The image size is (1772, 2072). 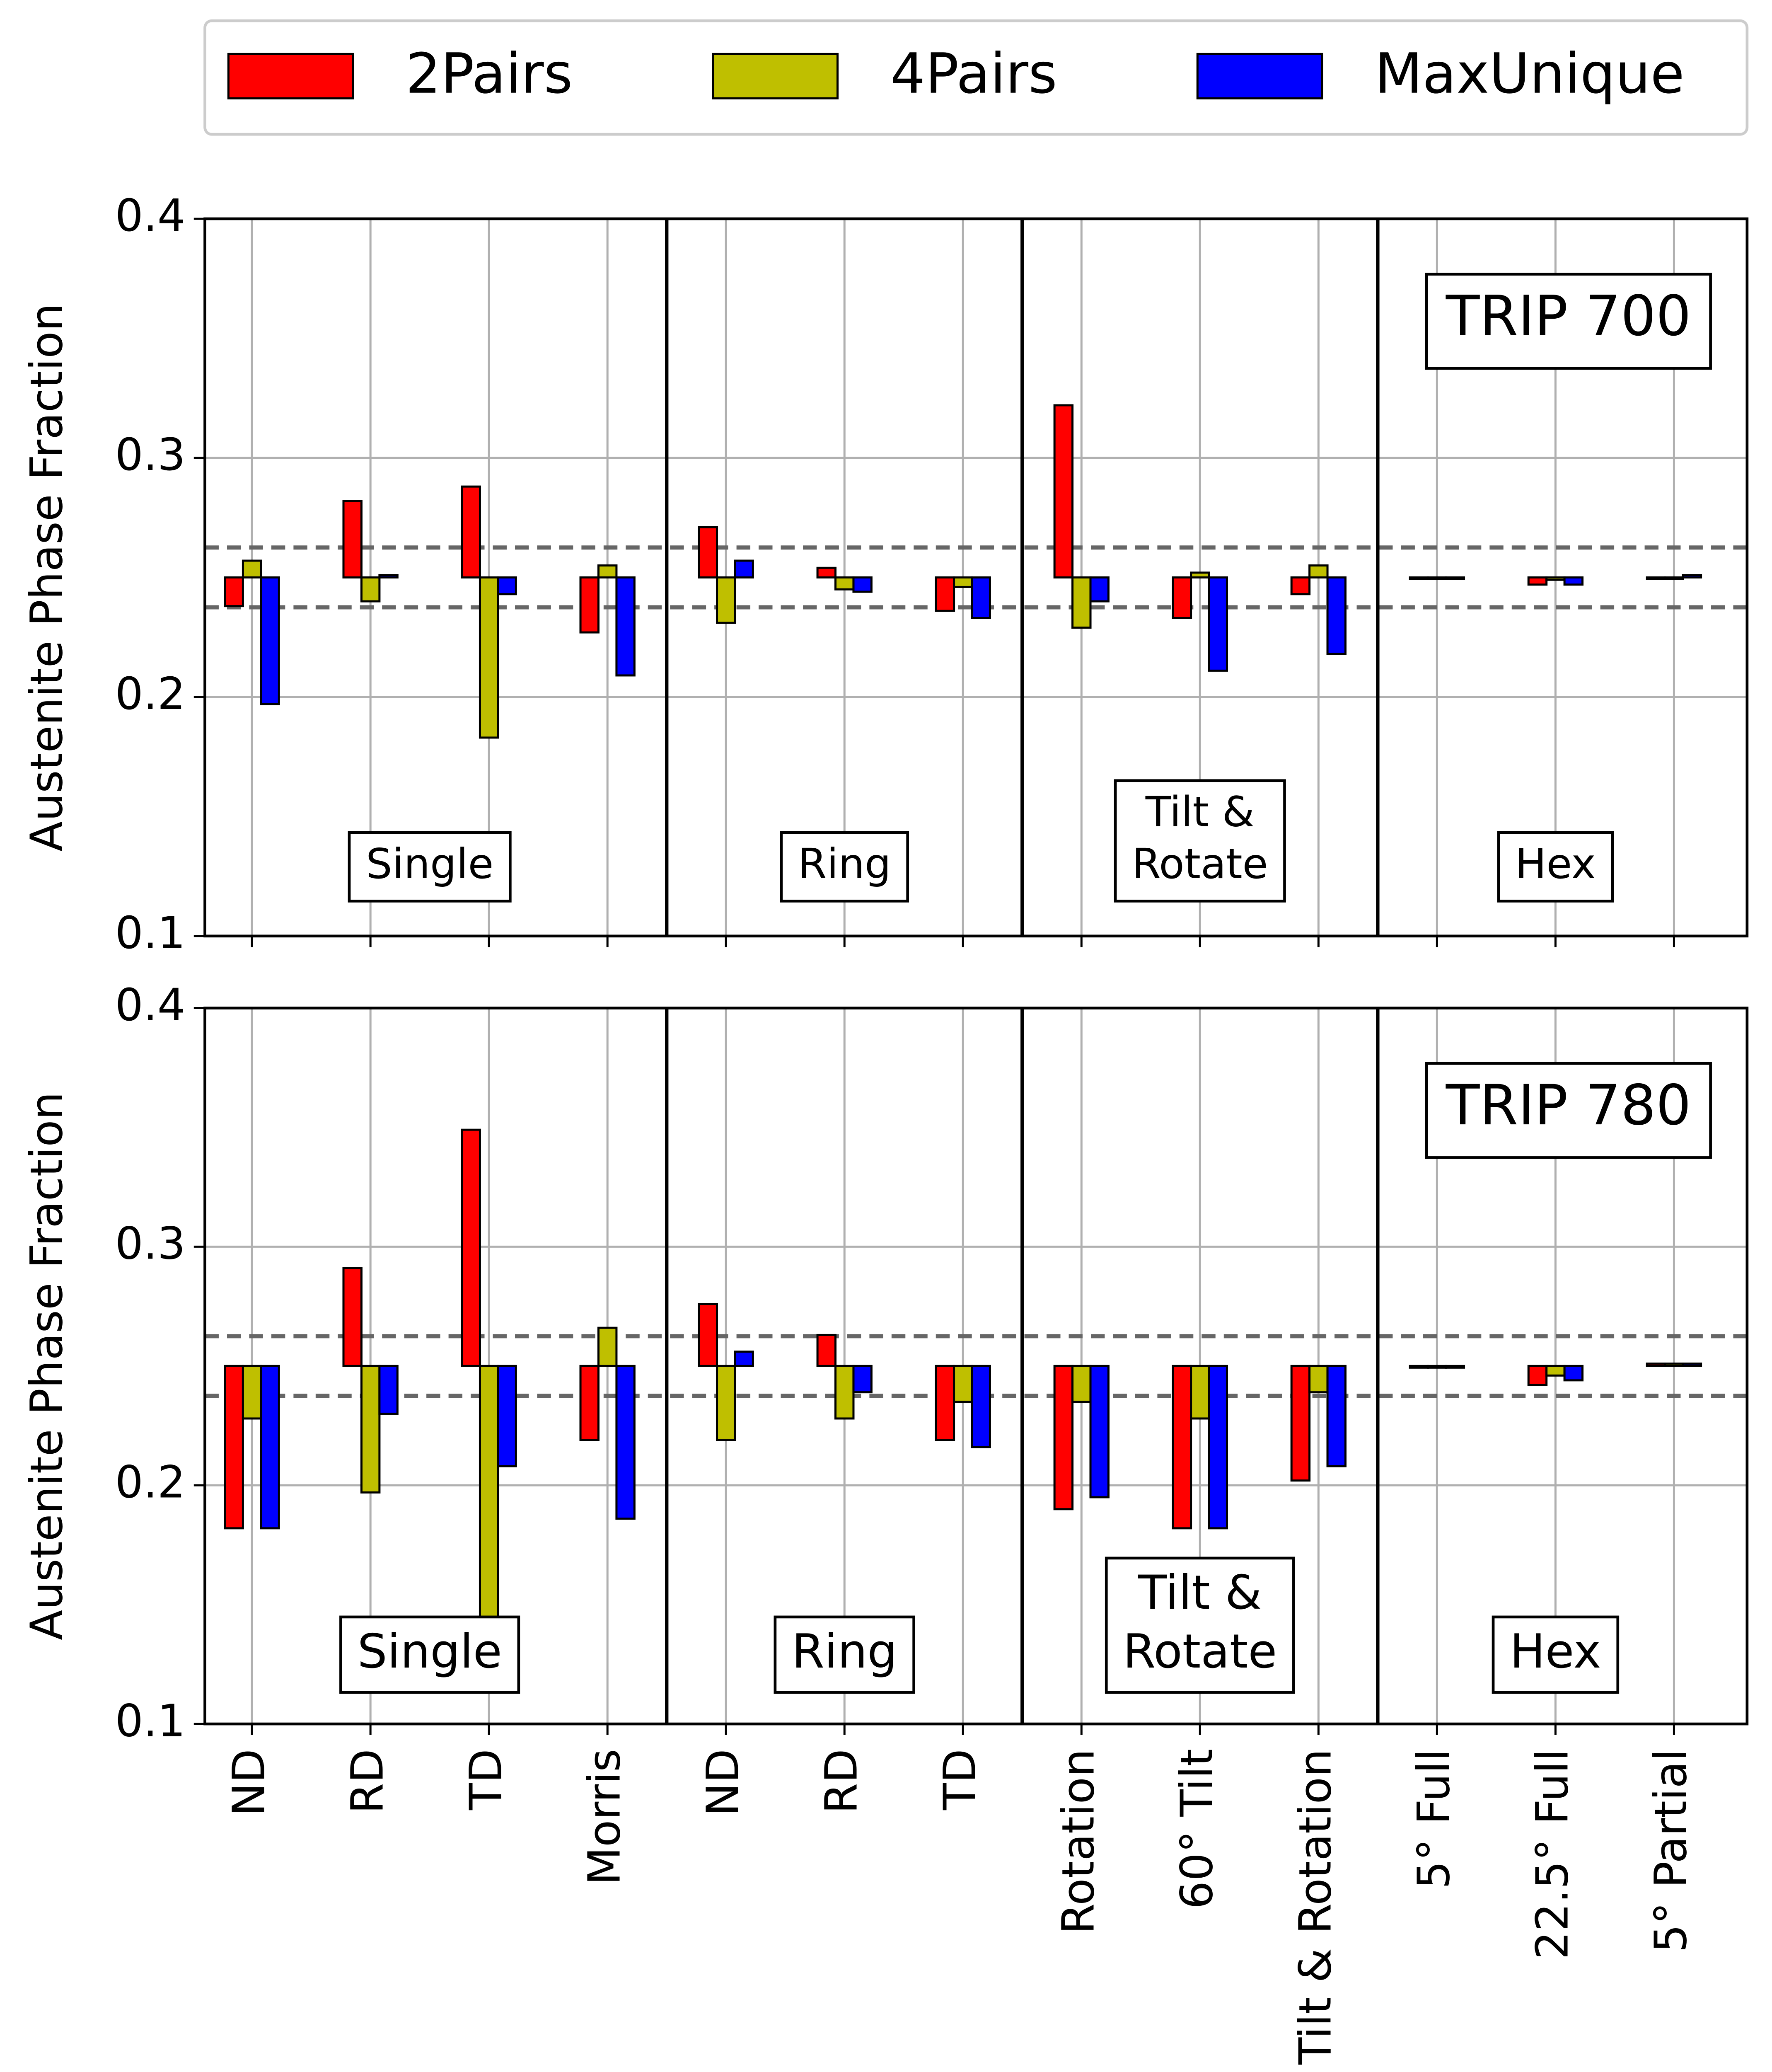 What do you see at coordinates (1079, 1841) in the screenshot?
I see `x-tick-label: Rotation` at bounding box center [1079, 1841].